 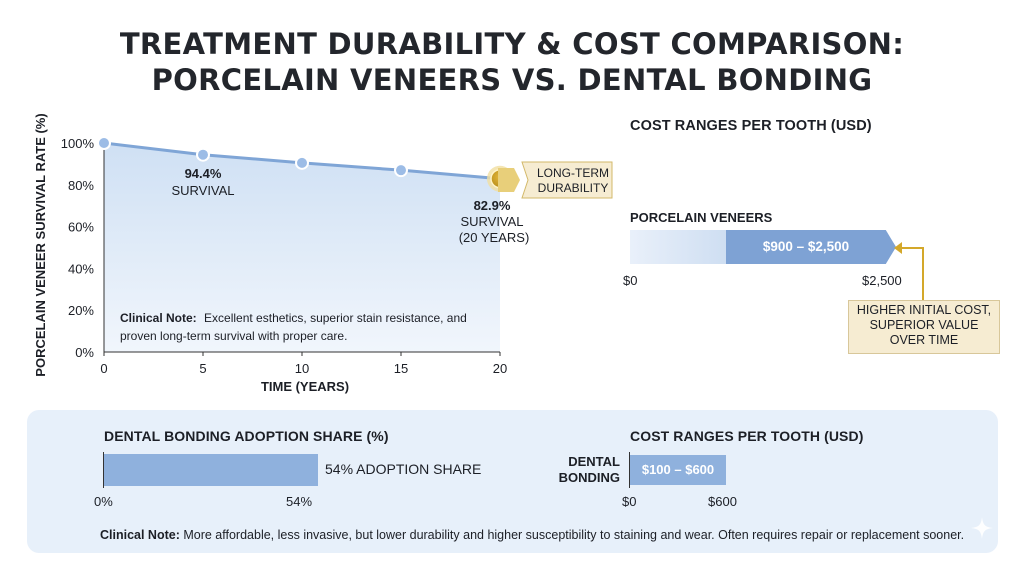 I want to click on y-tick-label: 100%, so click(x=78, y=143).